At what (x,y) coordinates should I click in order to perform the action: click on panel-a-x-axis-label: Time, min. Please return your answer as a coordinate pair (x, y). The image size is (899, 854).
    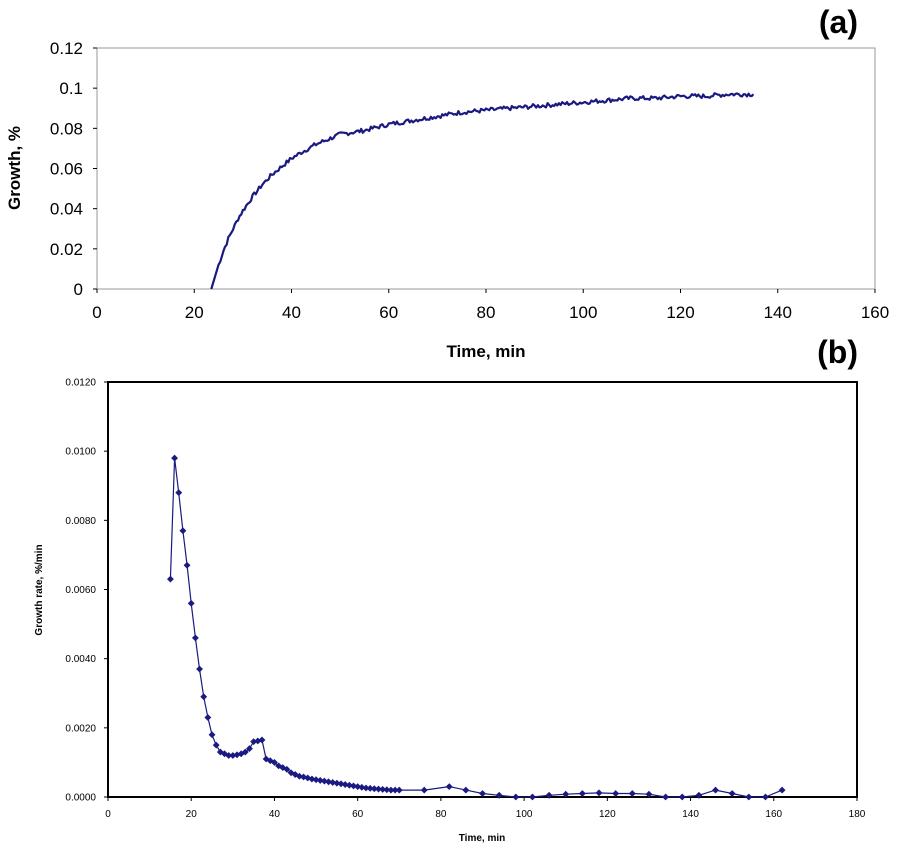
    Looking at the image, I should click on (485, 351).